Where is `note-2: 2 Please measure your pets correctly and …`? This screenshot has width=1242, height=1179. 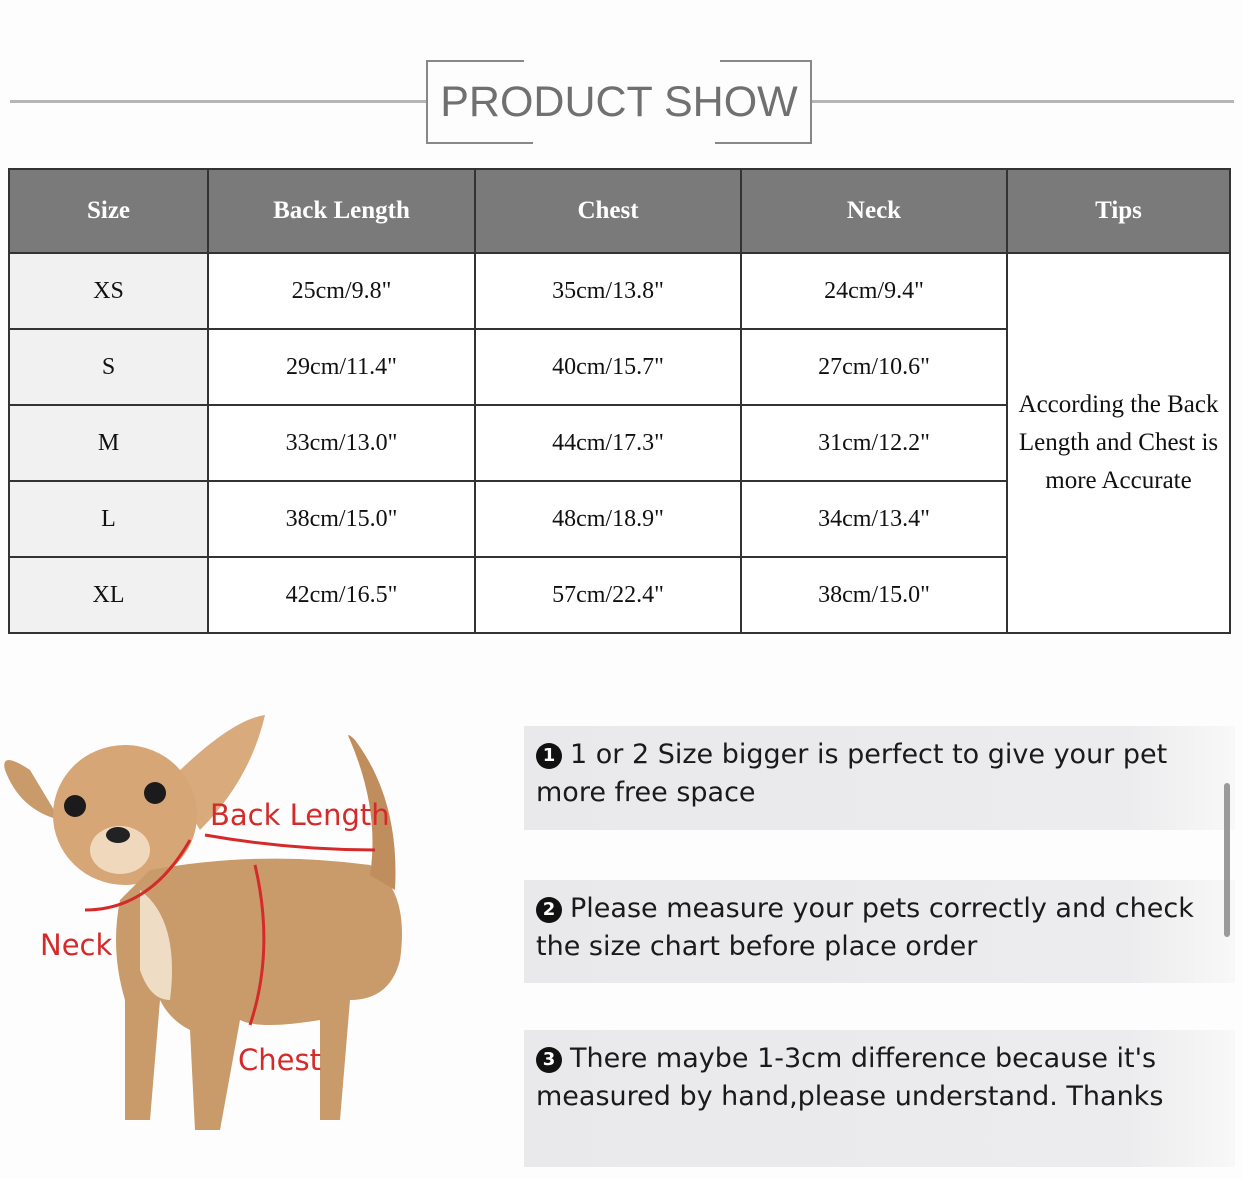 note-2: 2 Please measure your pets correctly and … is located at coordinates (879, 931).